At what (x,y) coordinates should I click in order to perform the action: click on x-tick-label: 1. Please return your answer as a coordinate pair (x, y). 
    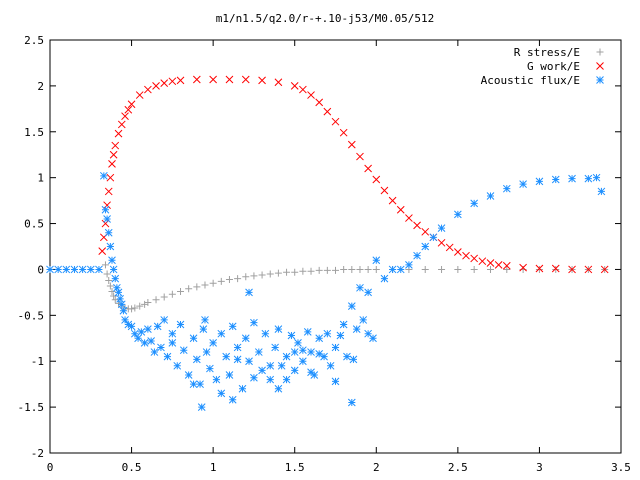
    Looking at the image, I should click on (213, 467).